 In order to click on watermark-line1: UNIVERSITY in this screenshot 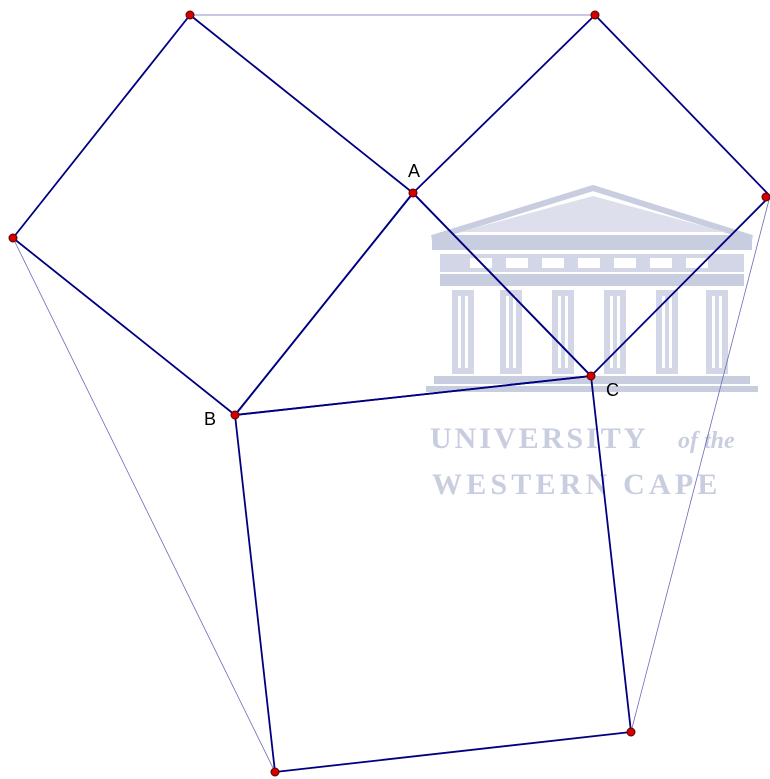, I will do `click(539, 438)`.